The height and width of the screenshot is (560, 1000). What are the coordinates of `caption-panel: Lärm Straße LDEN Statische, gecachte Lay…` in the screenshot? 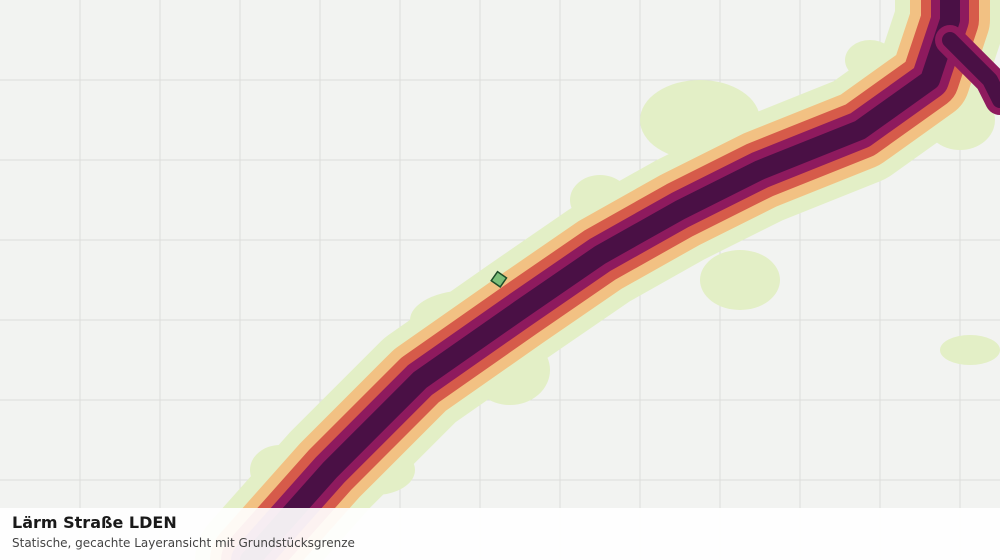 It's located at (500, 534).